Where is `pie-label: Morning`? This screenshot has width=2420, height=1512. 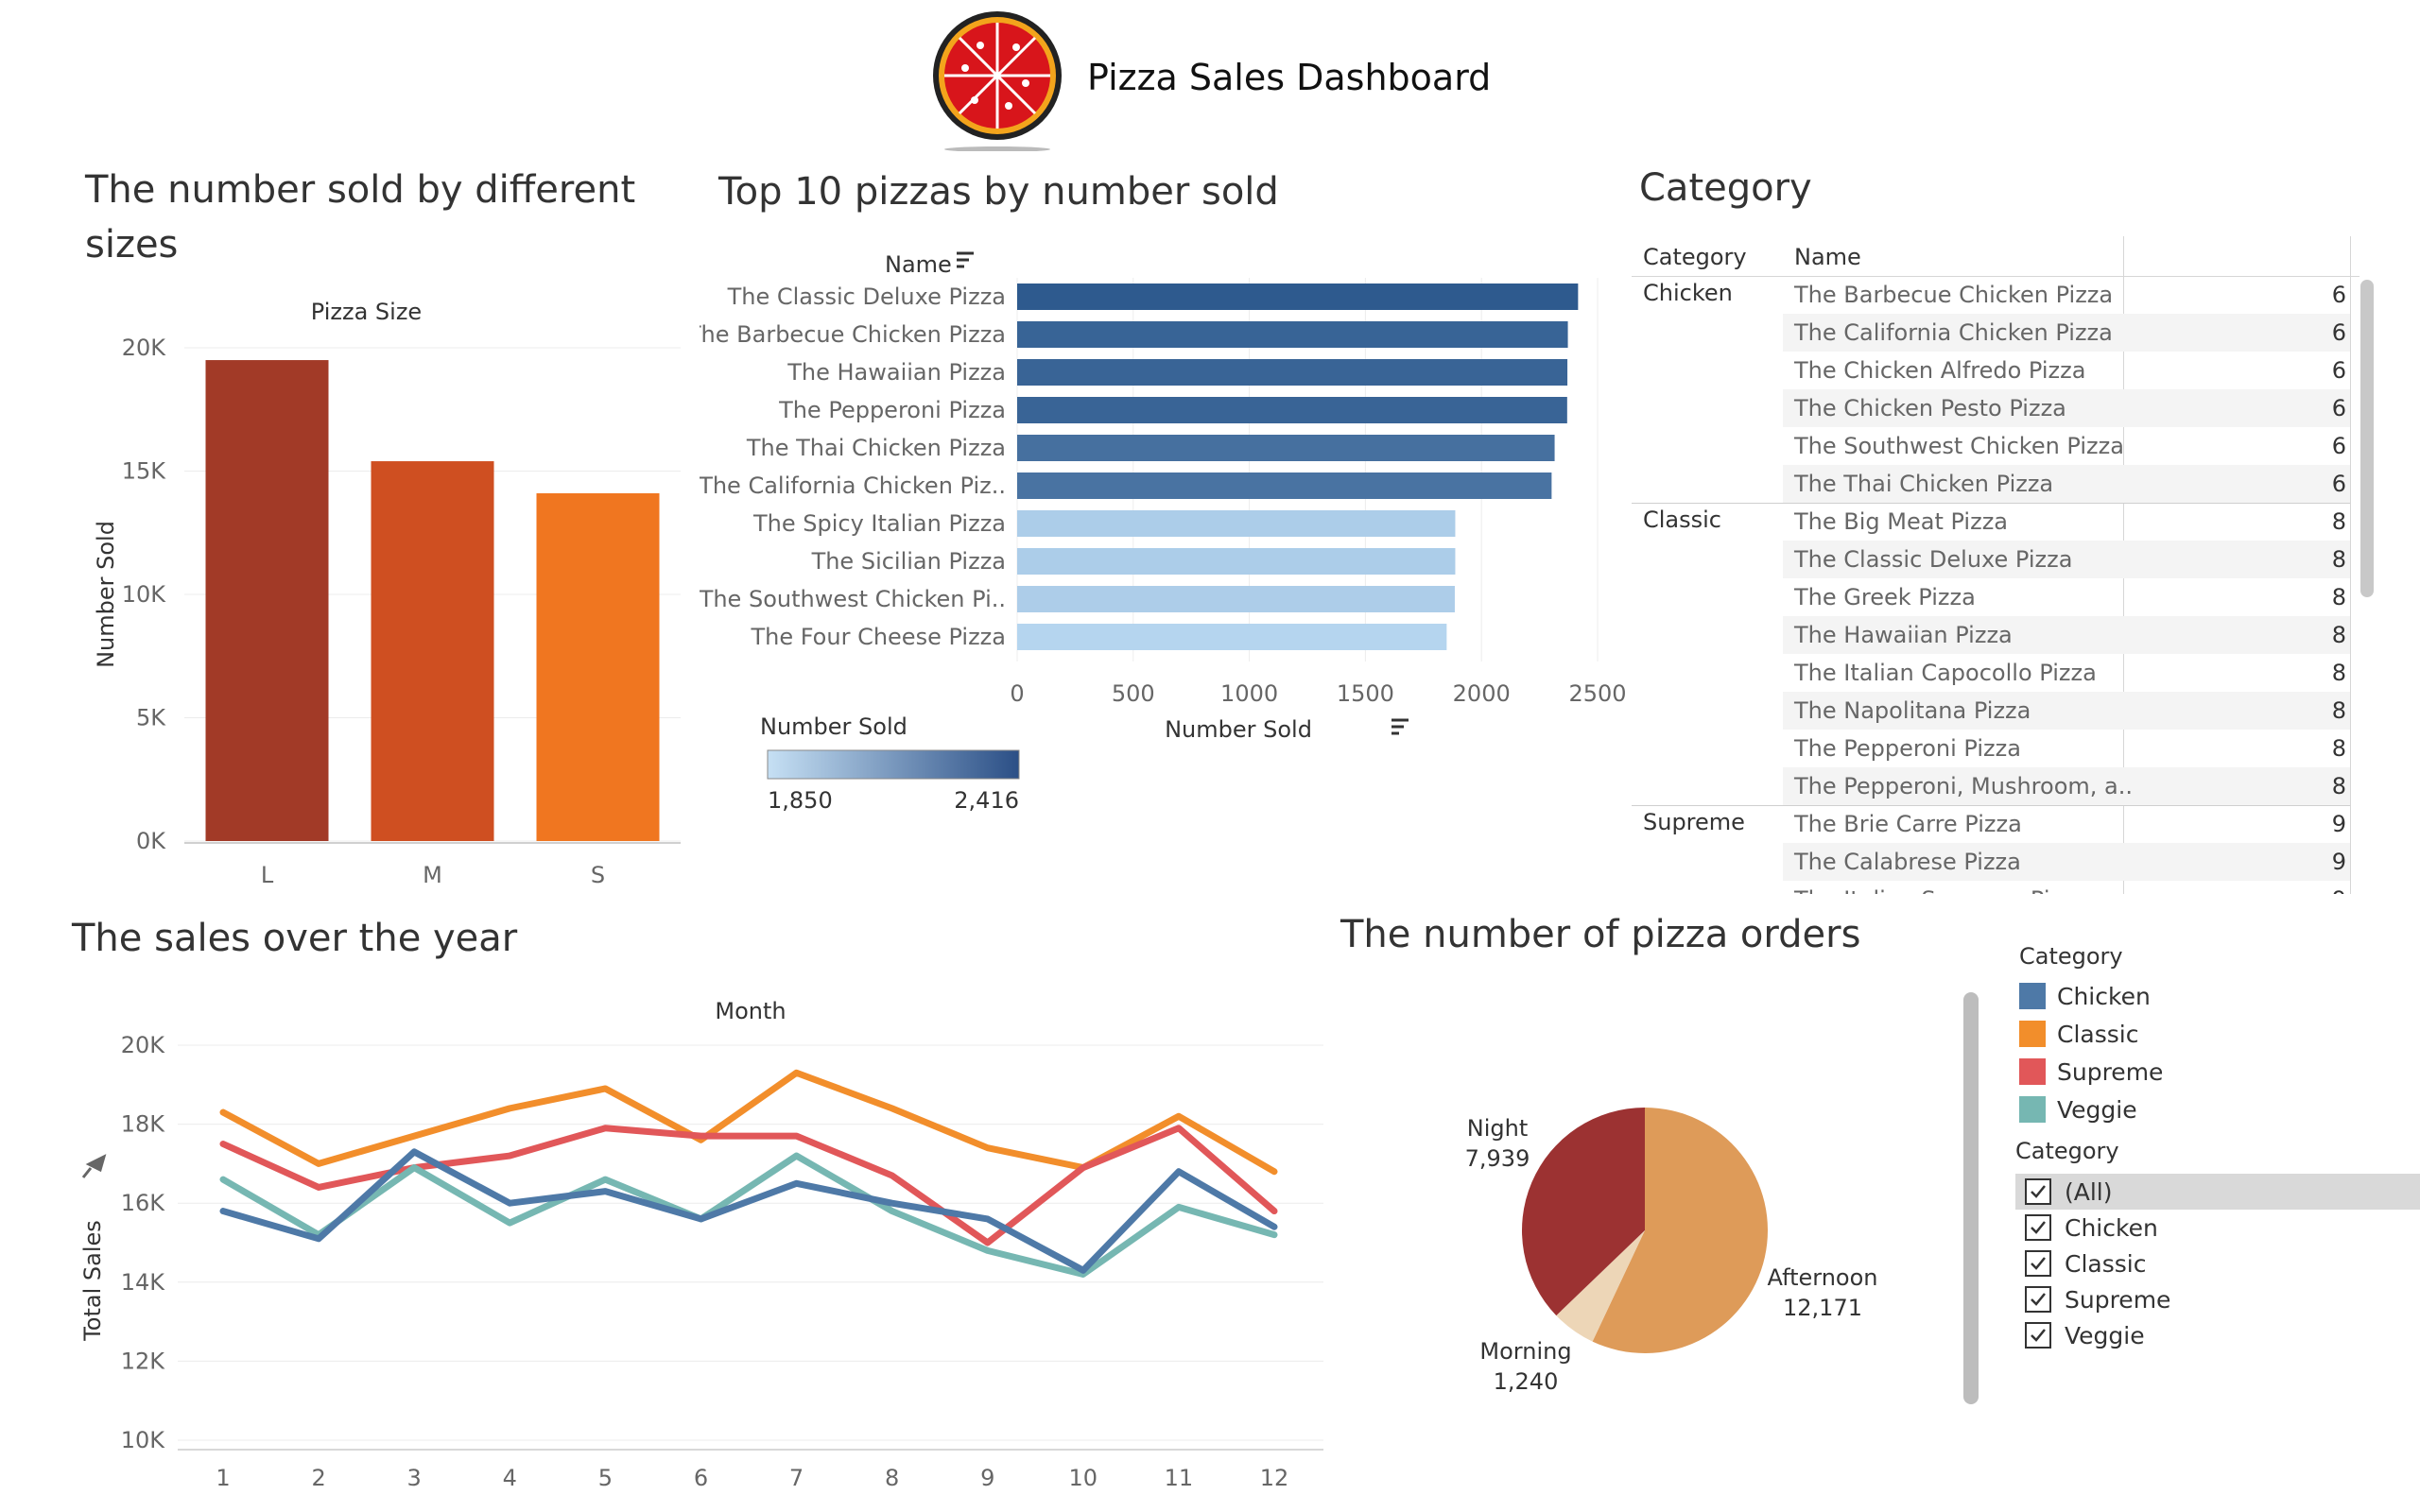 pie-label: Morning is located at coordinates (1525, 1351).